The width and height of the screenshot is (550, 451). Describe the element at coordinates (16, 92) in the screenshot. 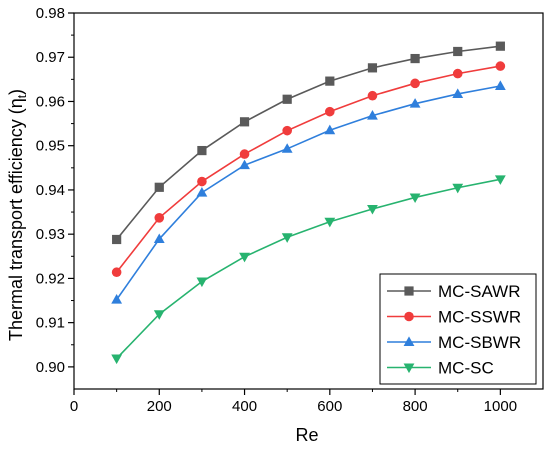

I see `y-axis-title-close: )` at that location.